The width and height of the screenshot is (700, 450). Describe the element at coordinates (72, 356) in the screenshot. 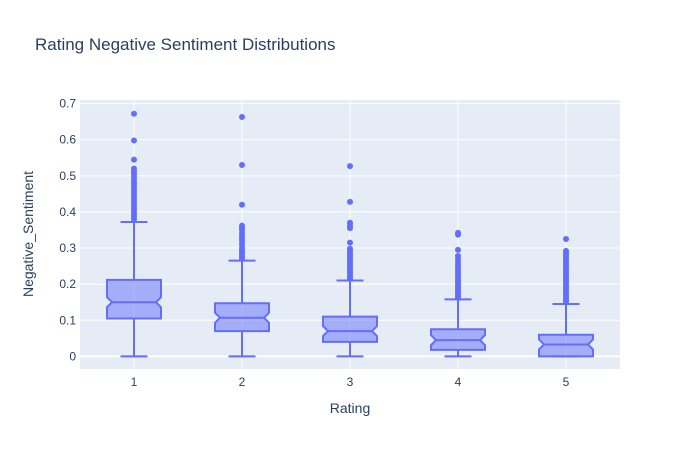

I see `y-tick-label: 0` at that location.